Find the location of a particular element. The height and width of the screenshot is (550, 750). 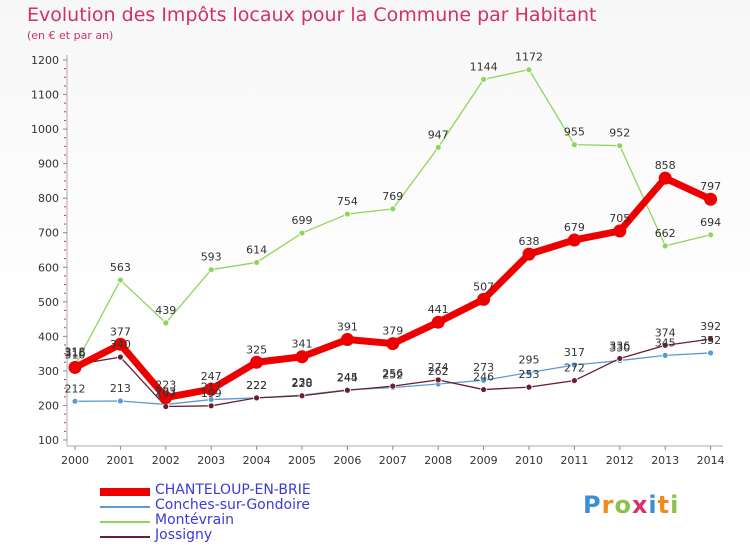

y-tick-label: 1000 is located at coordinates (45, 129).